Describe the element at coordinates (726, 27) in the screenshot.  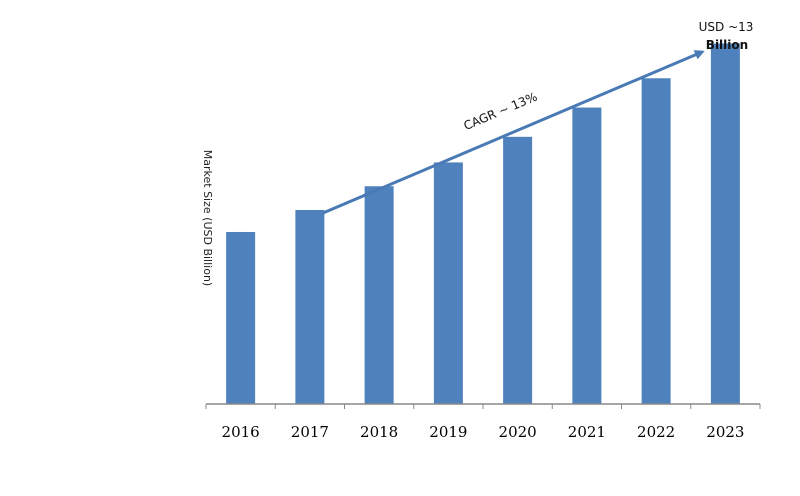
I see `end-value-annotation-line1: USD ~13` at that location.